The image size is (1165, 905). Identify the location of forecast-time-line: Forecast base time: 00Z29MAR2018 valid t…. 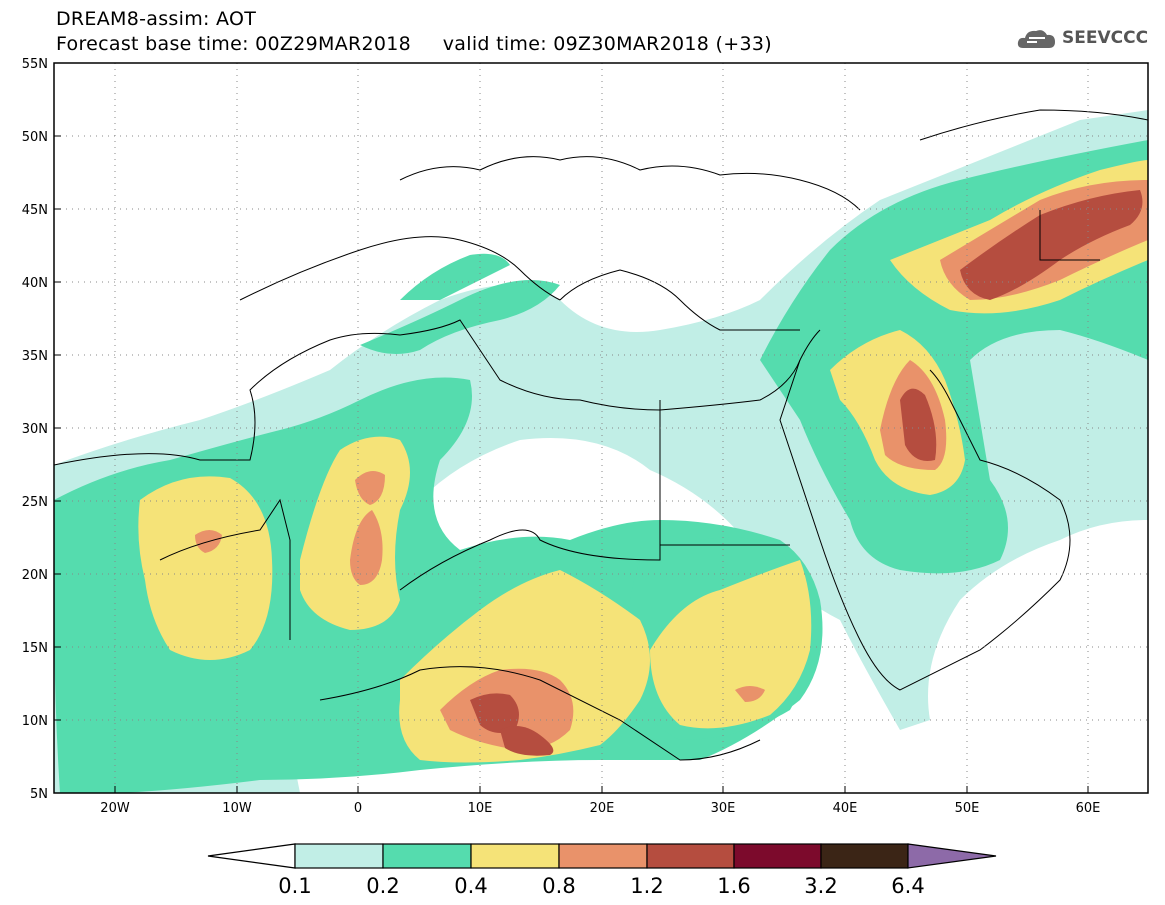
(414, 44).